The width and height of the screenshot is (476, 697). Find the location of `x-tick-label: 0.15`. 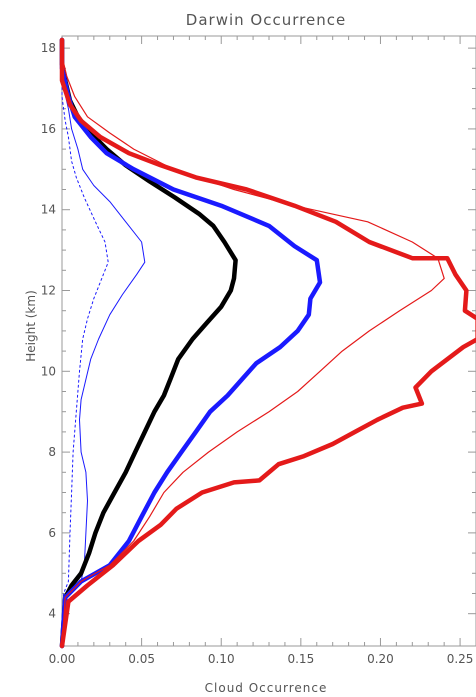

x-tick-label: 0.15 is located at coordinates (300, 659).